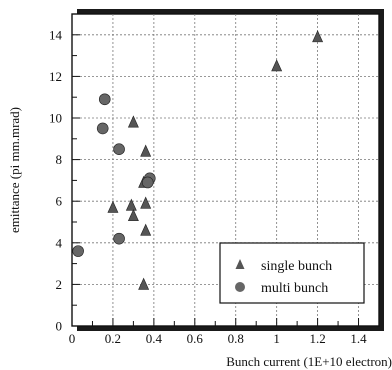  I want to click on x-tick-label: 1.2, so click(317, 338).